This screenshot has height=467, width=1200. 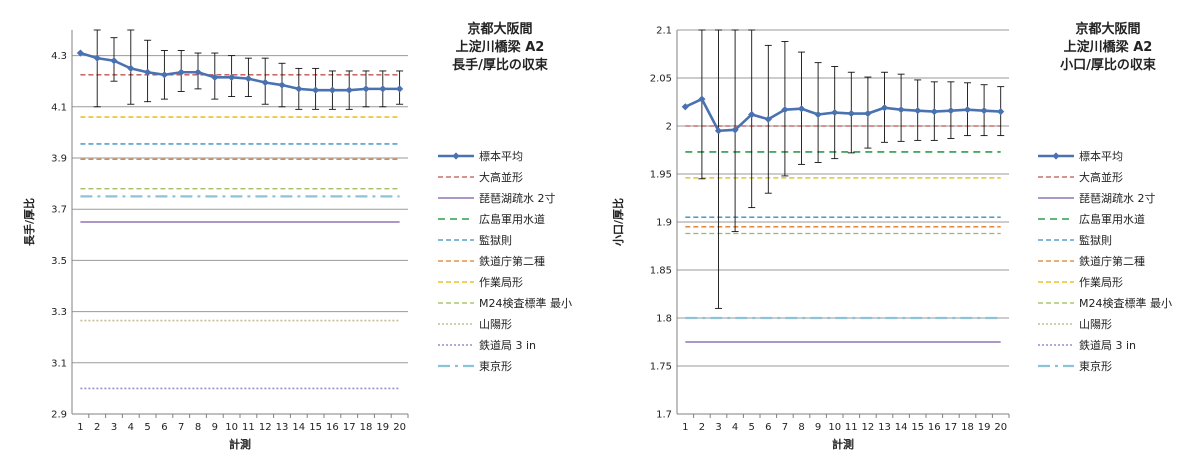 What do you see at coordinates (664, 31) in the screenshot?
I see `y-tick-label: 2.1` at bounding box center [664, 31].